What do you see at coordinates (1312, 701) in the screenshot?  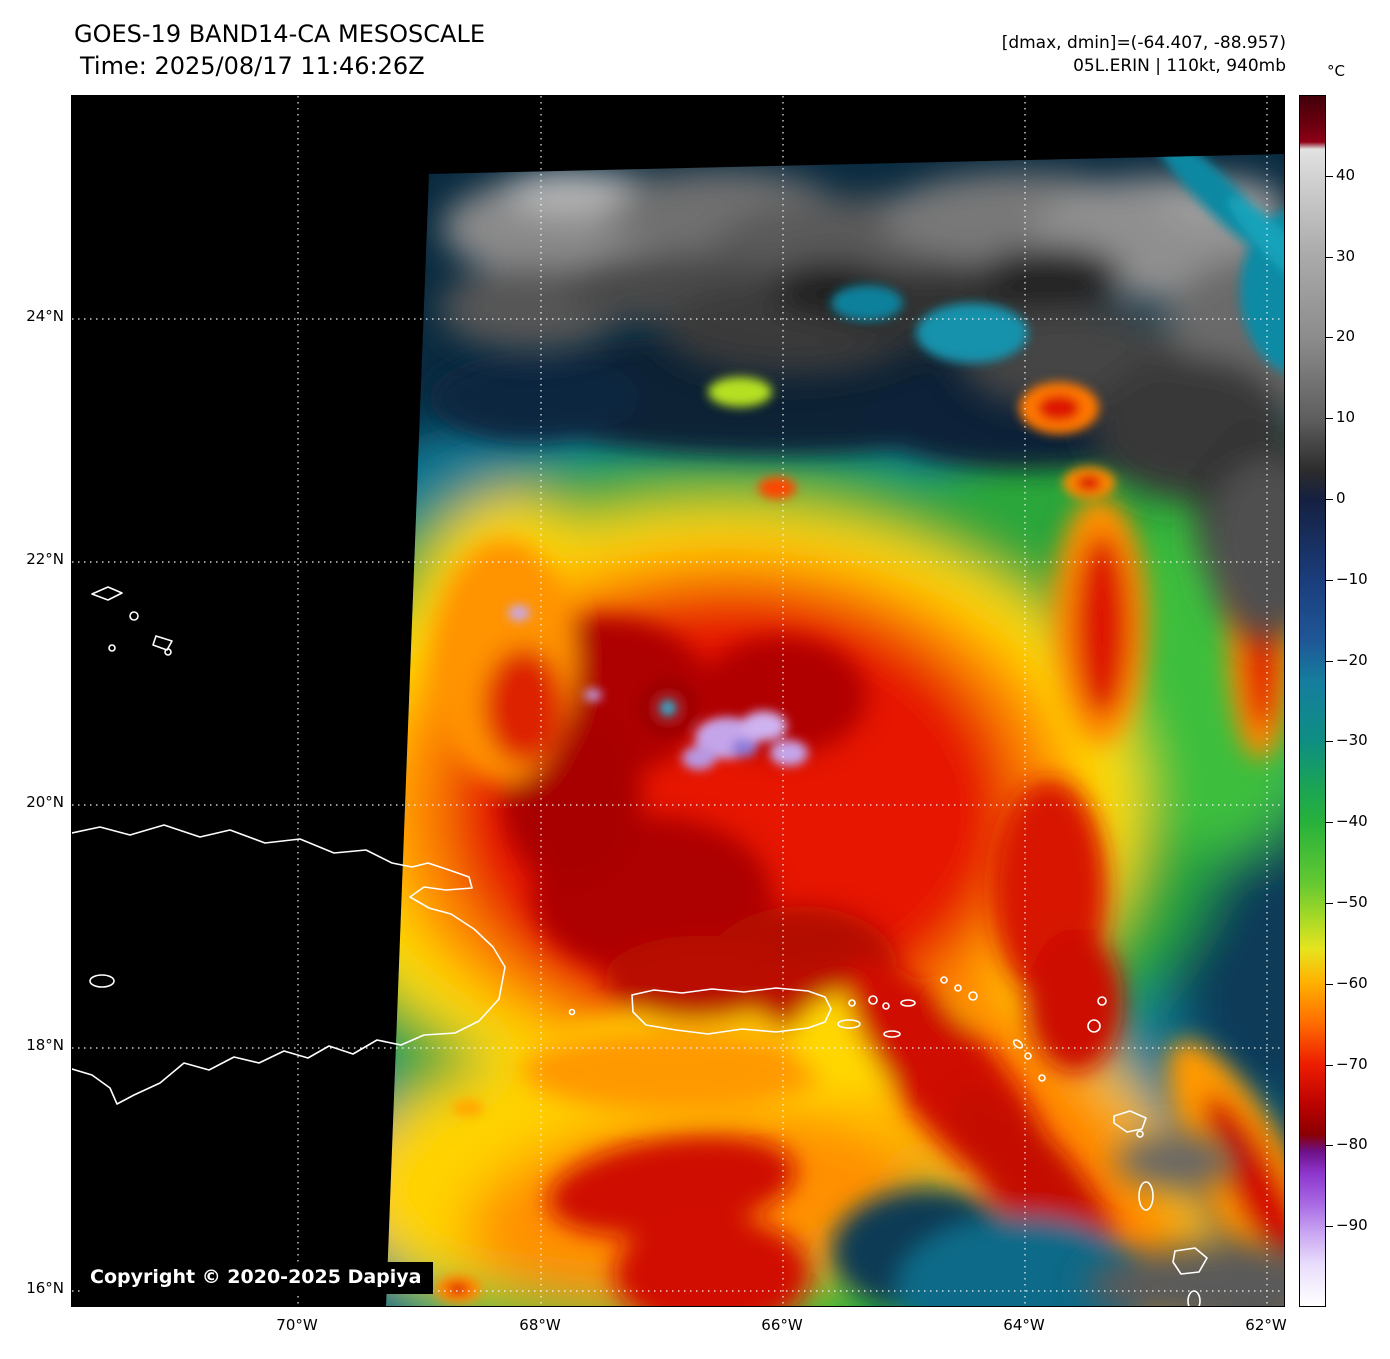 I see `colorbar` at bounding box center [1312, 701].